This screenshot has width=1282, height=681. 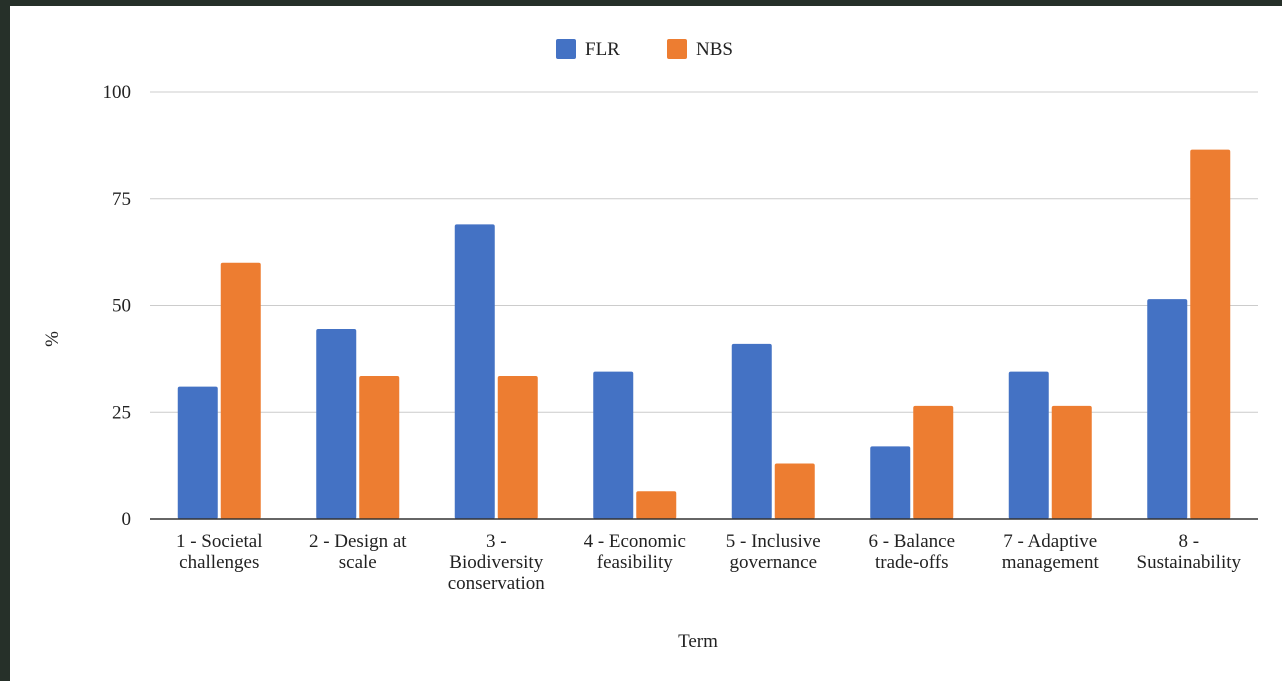 What do you see at coordinates (698, 641) in the screenshot?
I see `x-axis-title: Term` at bounding box center [698, 641].